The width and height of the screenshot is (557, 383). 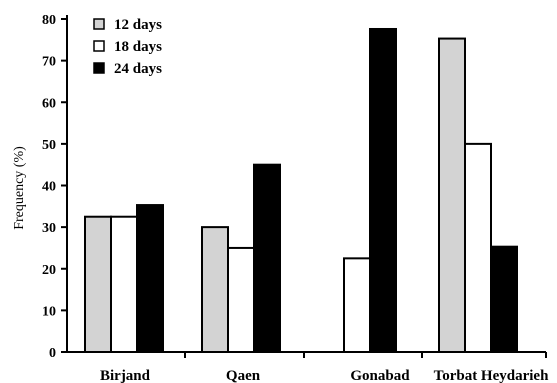 What do you see at coordinates (49, 270) in the screenshot?
I see `y-tick-label: 20` at bounding box center [49, 270].